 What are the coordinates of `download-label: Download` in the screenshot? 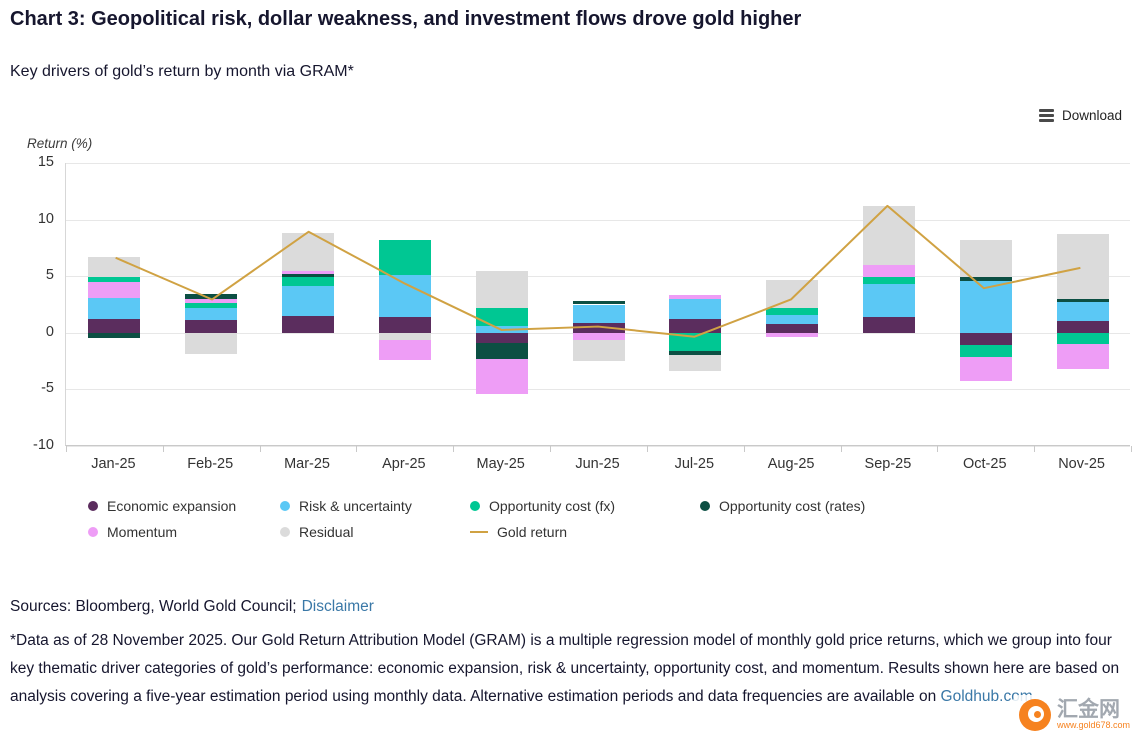 It's located at (1091, 115).